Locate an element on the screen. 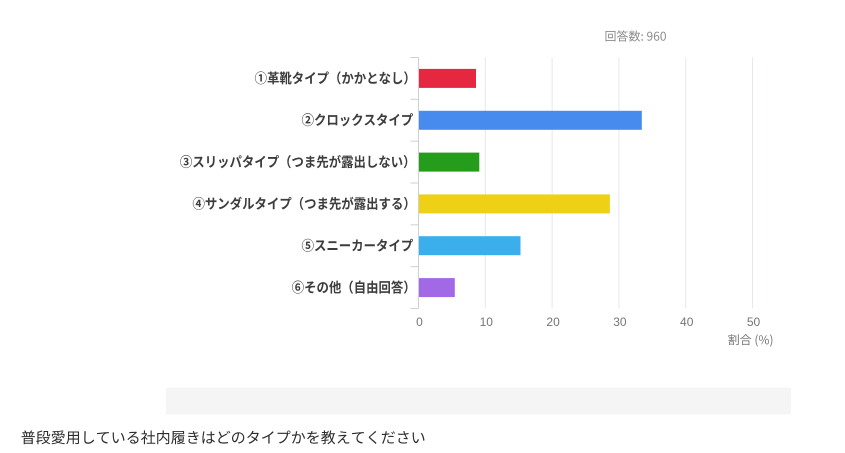  svg-text: 40 is located at coordinates (687, 322).